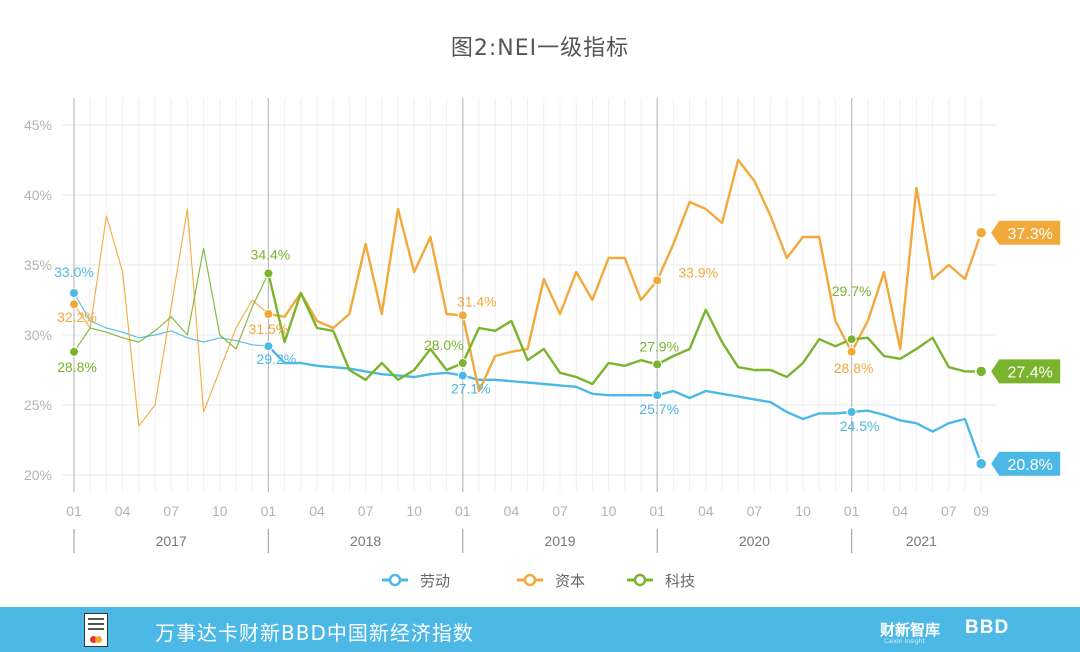 The width and height of the screenshot is (1080, 652). I want to click on y-tick-label: 35%, so click(38, 265).